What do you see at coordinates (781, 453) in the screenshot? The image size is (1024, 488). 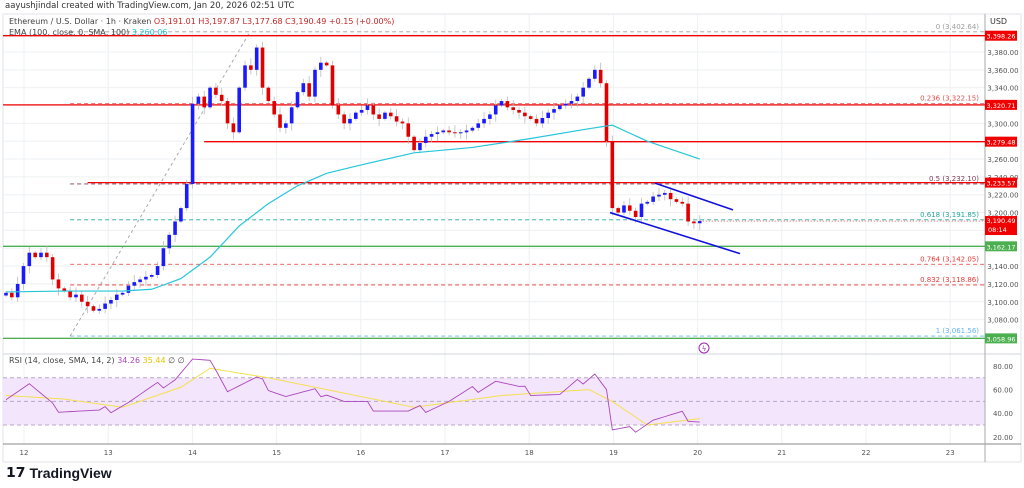 I see `time-tick-label: 21` at bounding box center [781, 453].